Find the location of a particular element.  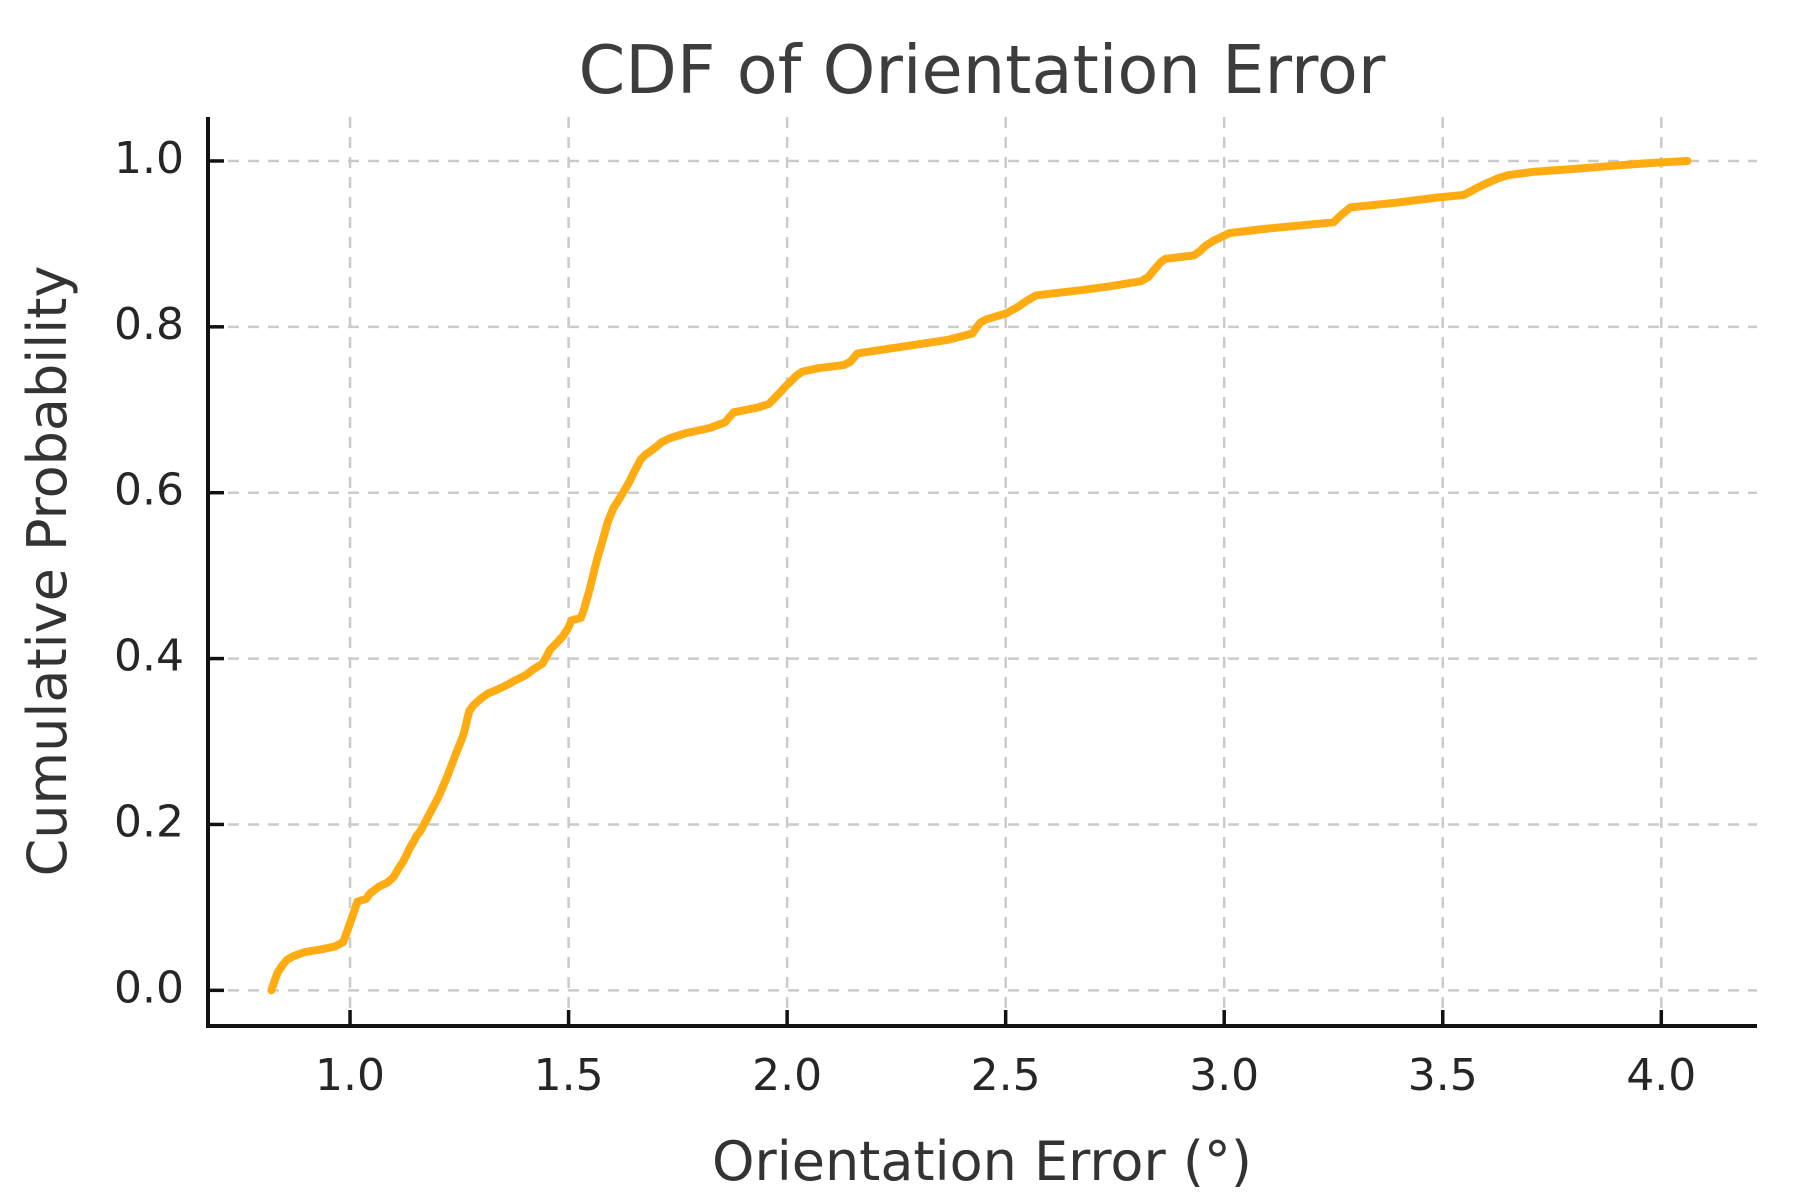

y-tick-label: 0.0 is located at coordinates (149, 987).